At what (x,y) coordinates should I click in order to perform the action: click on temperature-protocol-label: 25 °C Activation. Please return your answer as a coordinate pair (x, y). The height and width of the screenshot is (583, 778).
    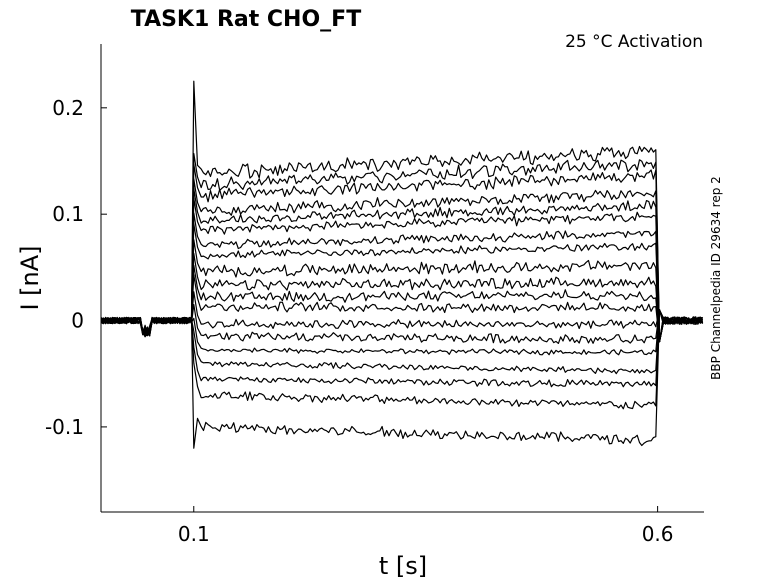
    Looking at the image, I should click on (634, 42).